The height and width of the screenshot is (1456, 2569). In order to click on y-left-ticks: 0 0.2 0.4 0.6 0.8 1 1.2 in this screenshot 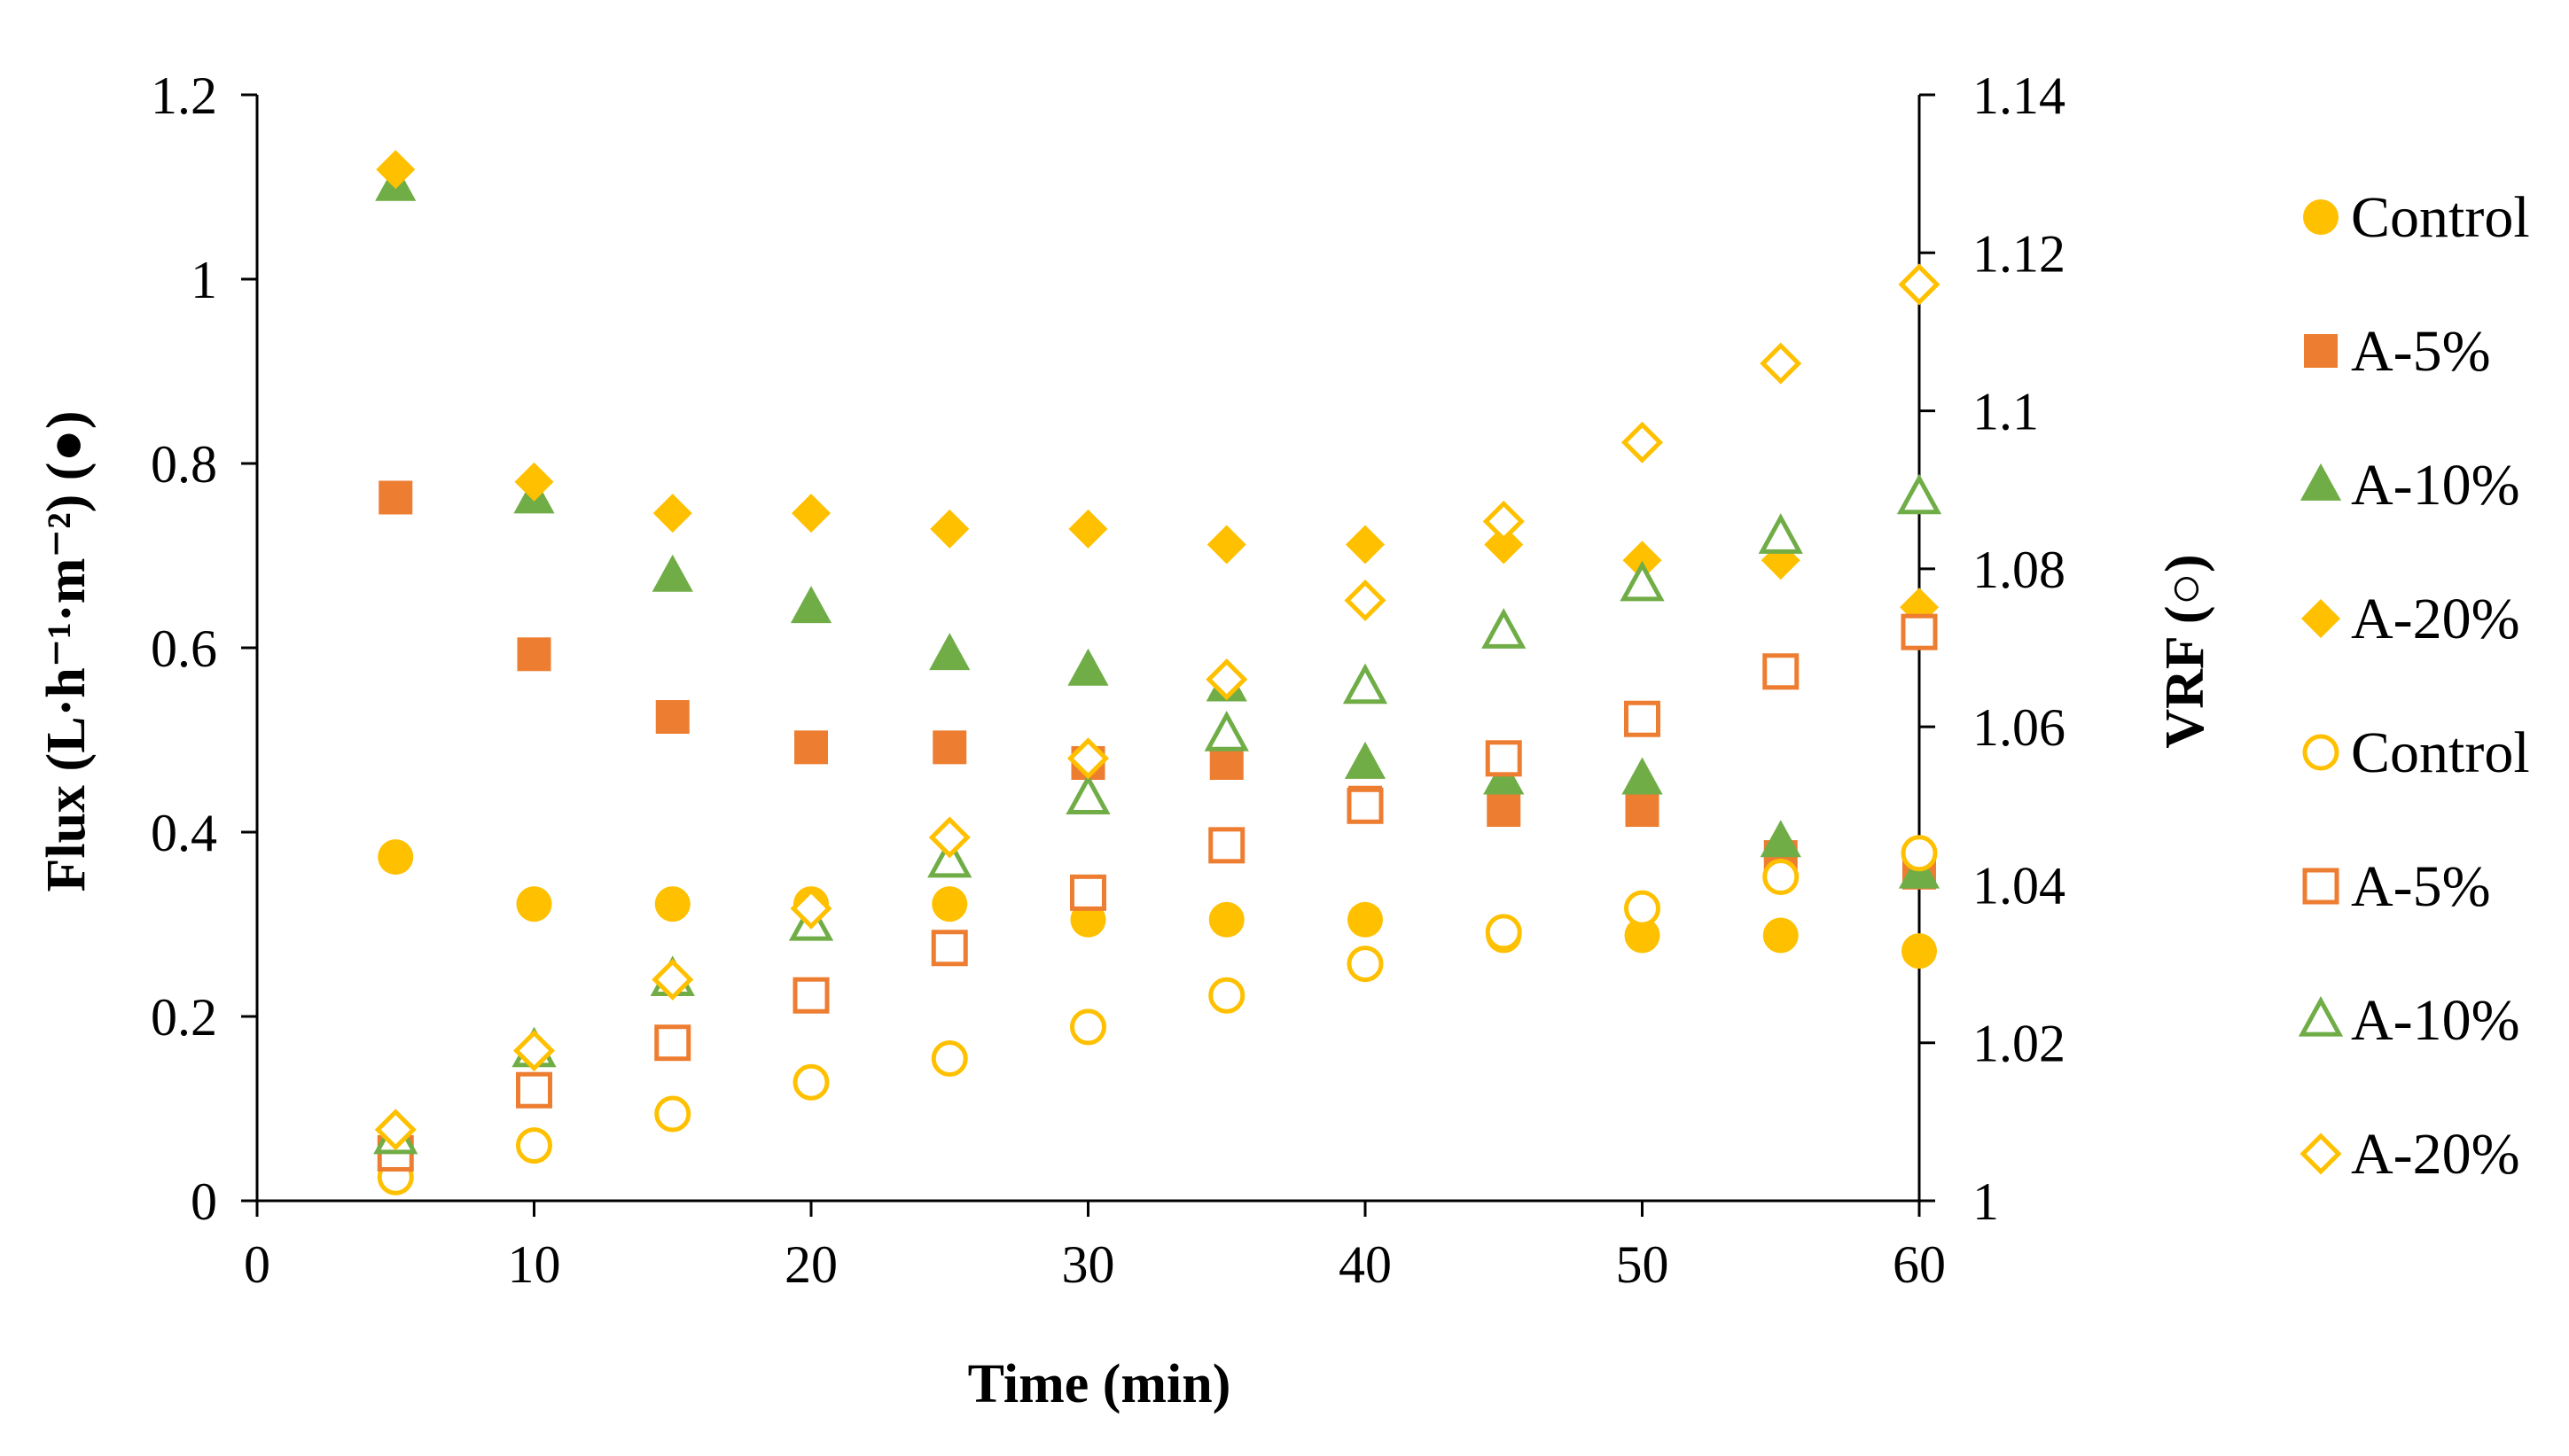, I will do `click(204, 648)`.